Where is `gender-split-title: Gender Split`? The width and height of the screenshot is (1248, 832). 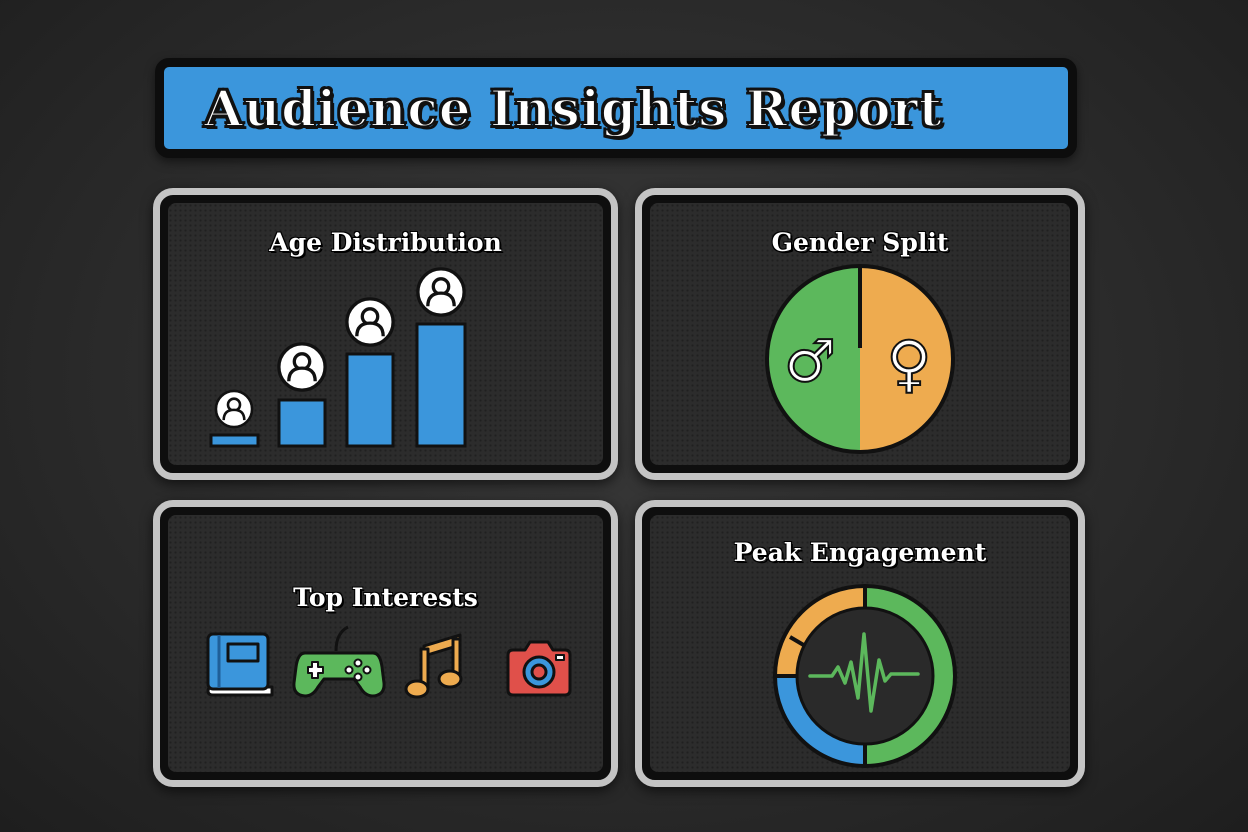 gender-split-title: Gender Split is located at coordinates (860, 242).